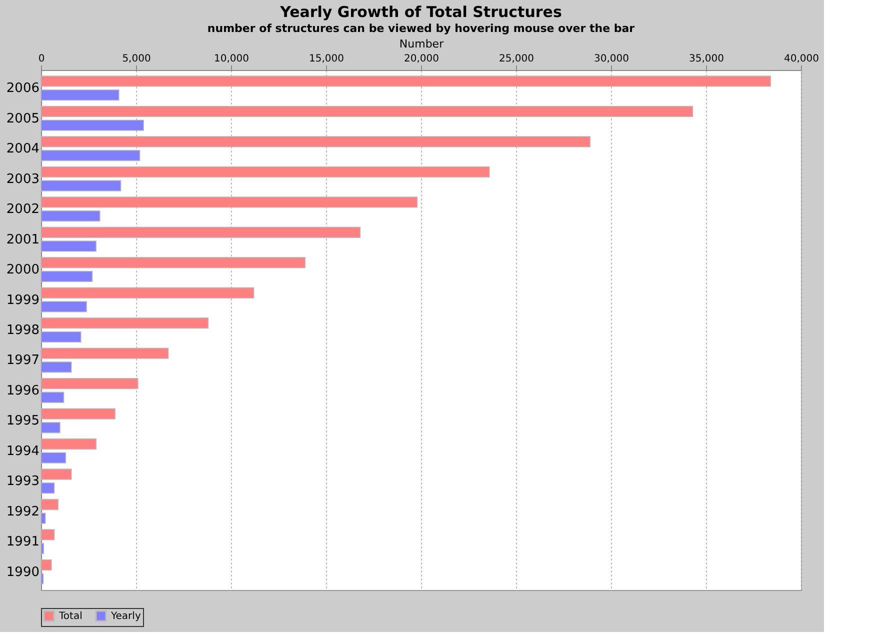 This screenshot has width=889, height=642. What do you see at coordinates (23, 390) in the screenshot?
I see `y-tick-label: 1996` at bounding box center [23, 390].